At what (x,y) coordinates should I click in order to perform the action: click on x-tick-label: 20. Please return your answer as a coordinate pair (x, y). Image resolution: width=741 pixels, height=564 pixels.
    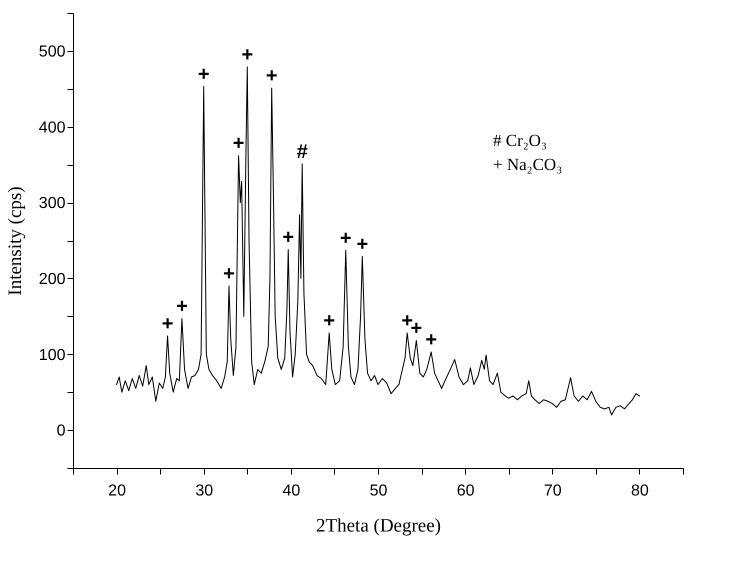
    Looking at the image, I should click on (117, 491).